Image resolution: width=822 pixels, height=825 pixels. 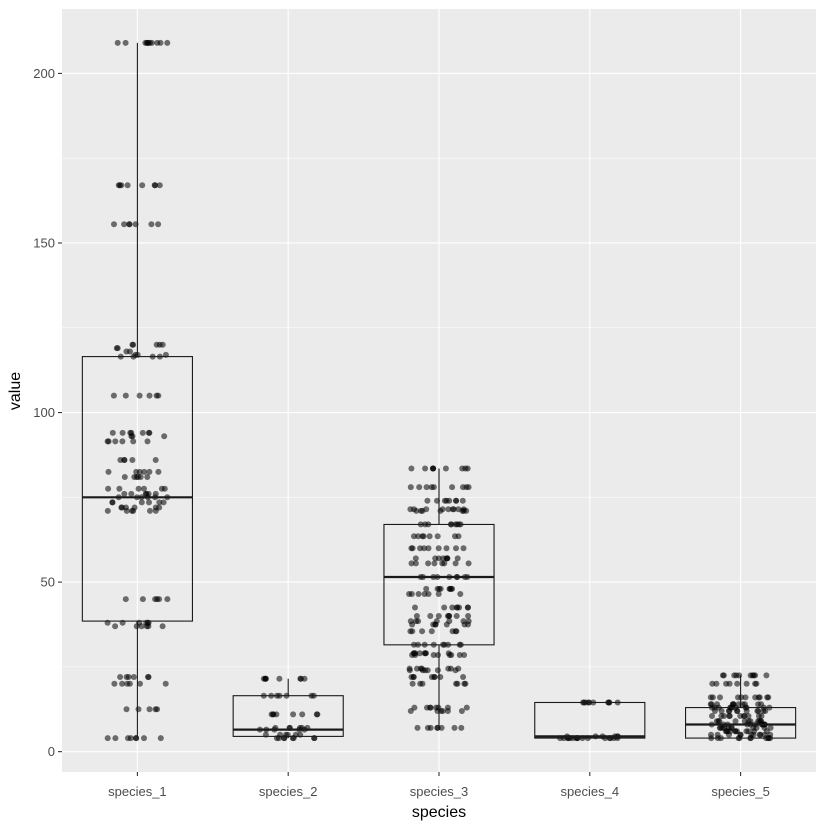 I want to click on box, so click(x=137, y=489).